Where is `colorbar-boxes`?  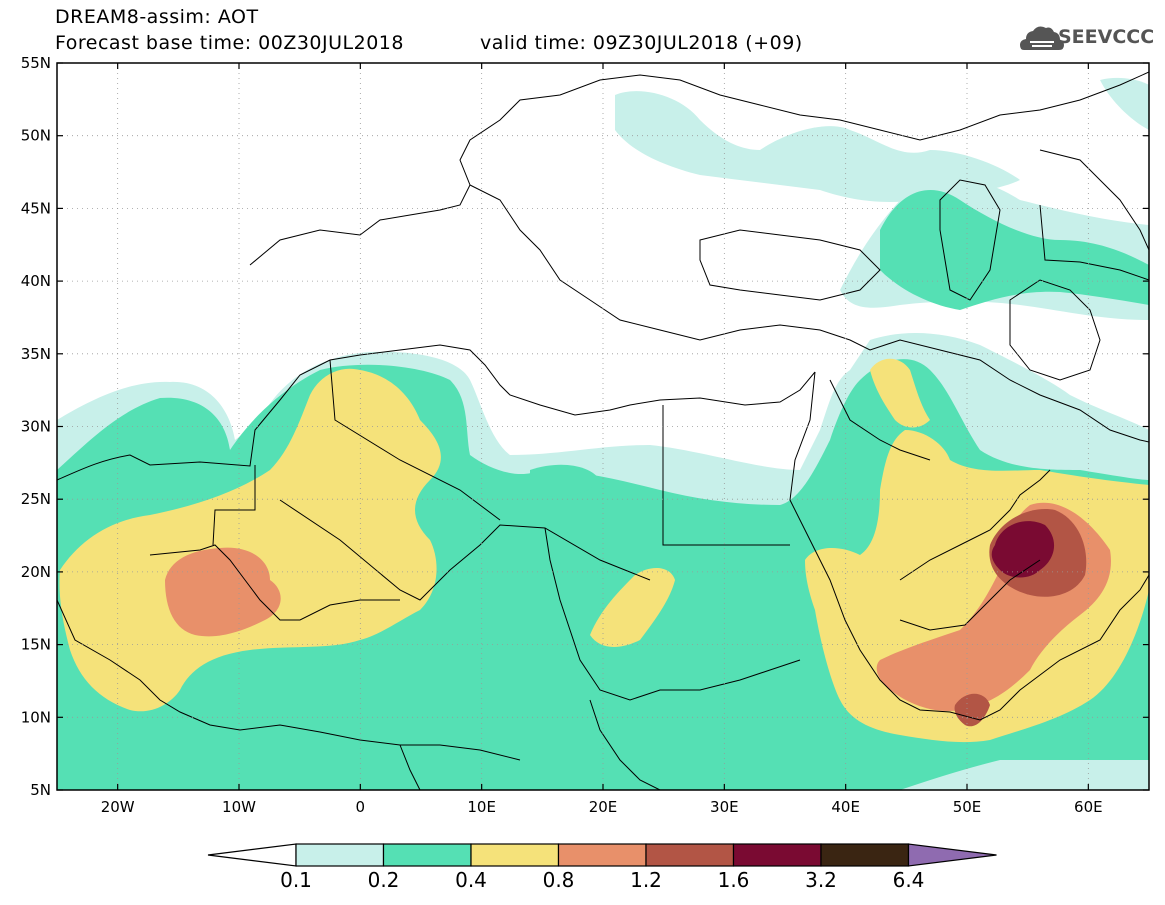
colorbar-boxes is located at coordinates (602, 855).